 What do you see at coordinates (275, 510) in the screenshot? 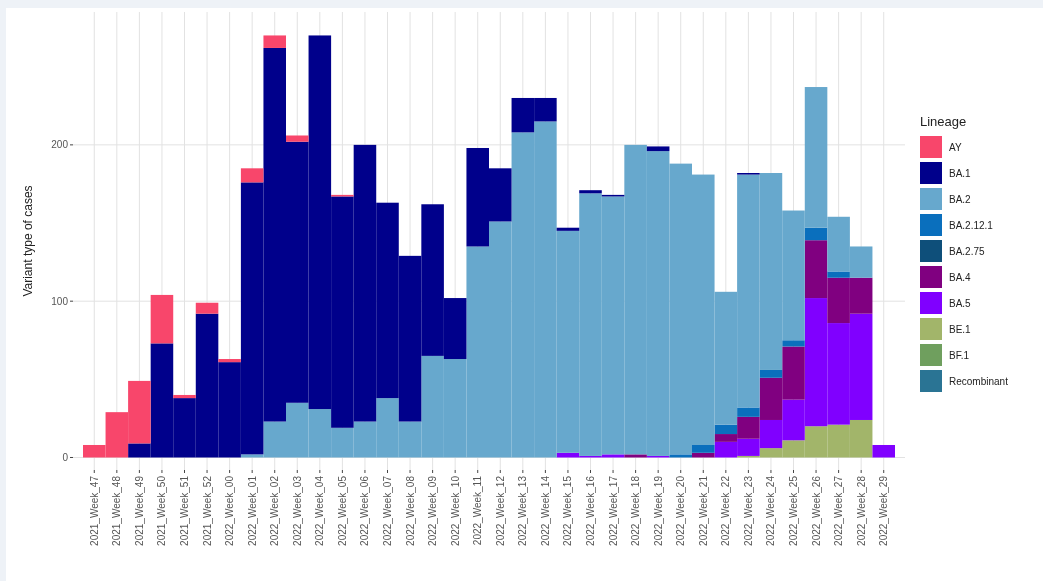
I see `x-tick-label: 2022_Week_02` at bounding box center [275, 510].